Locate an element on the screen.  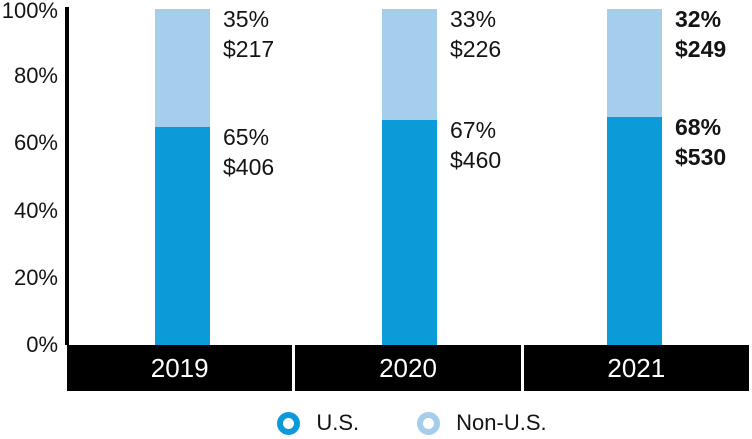
usd-label: $460 is located at coordinates (476, 160).